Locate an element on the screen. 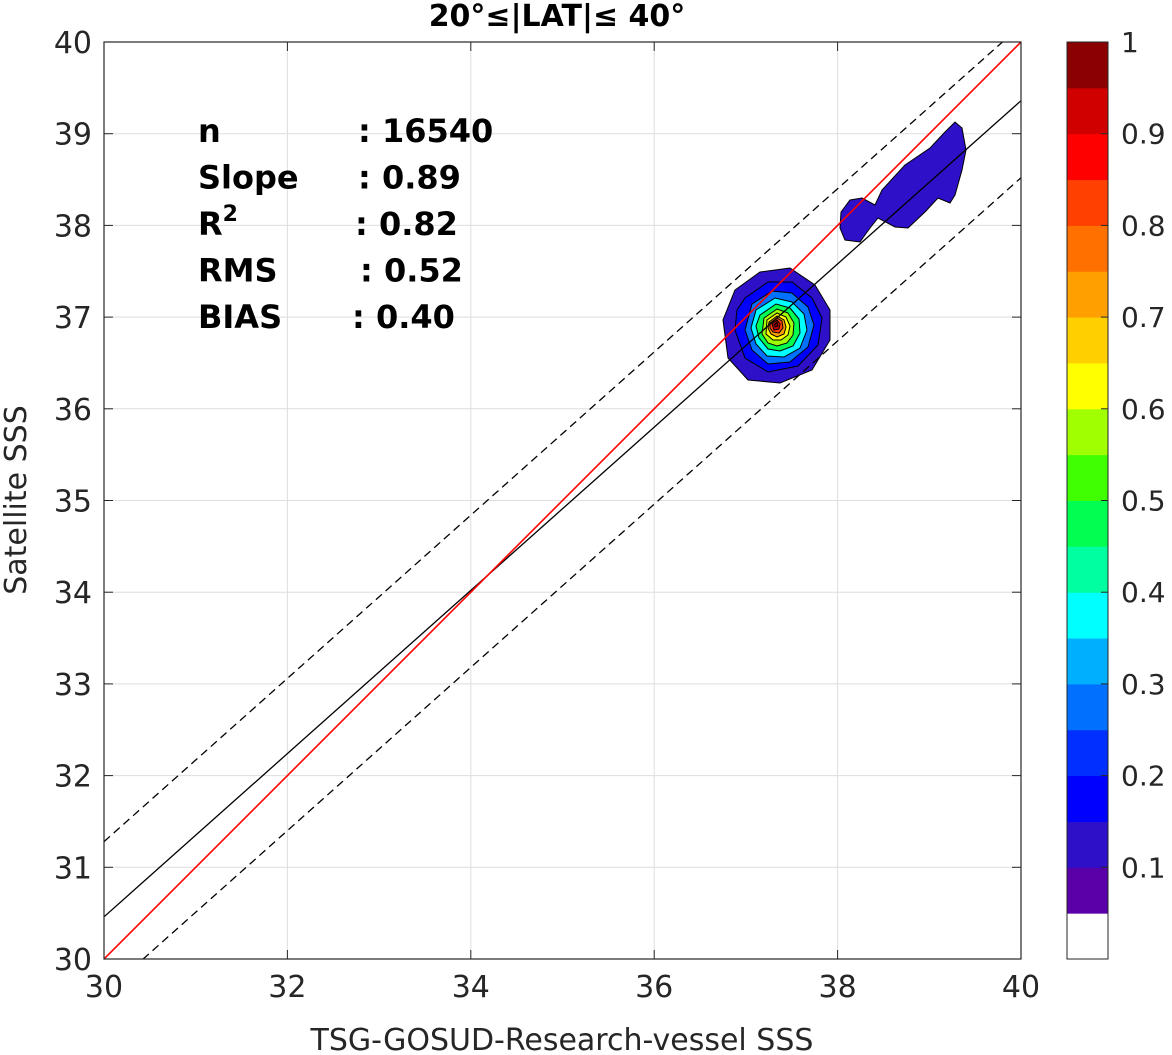 This screenshot has height=1055, width=1172. colorbar-label-8: 0.9 is located at coordinates (1143, 134).